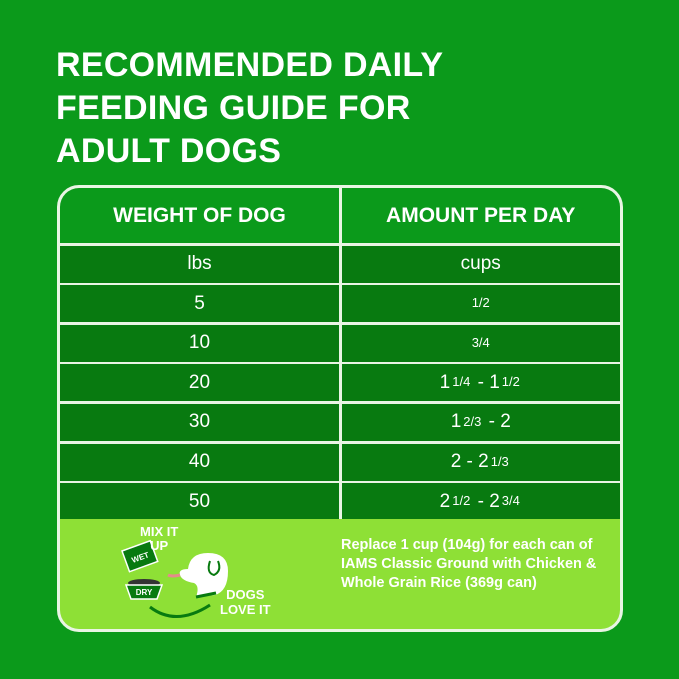  I want to click on weight-cell: 30, so click(199, 422).